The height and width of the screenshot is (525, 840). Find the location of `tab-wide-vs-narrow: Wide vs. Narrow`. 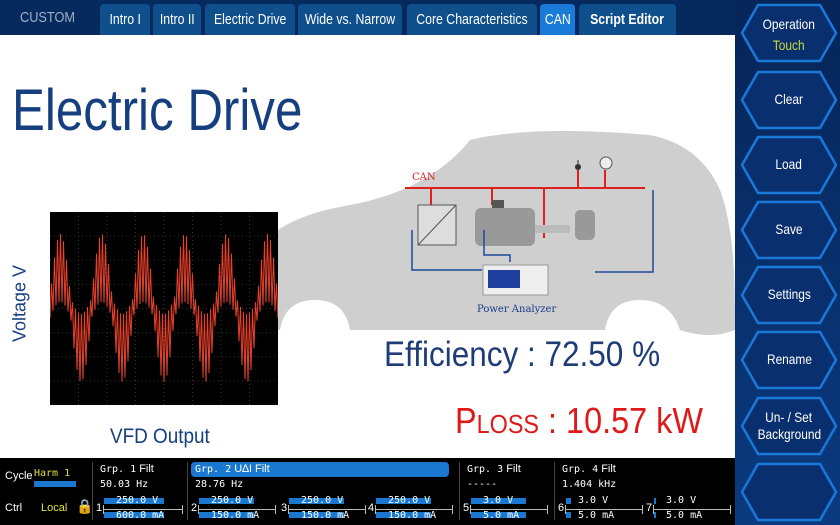

tab-wide-vs-narrow: Wide vs. Narrow is located at coordinates (350, 19).